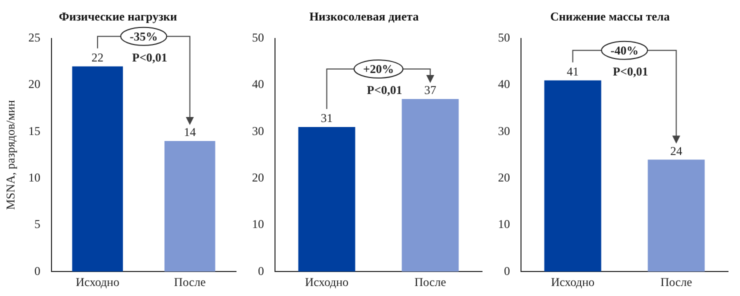 The width and height of the screenshot is (740, 296). Describe the element at coordinates (326, 118) in the screenshot. I see `data-label: 31` at that location.